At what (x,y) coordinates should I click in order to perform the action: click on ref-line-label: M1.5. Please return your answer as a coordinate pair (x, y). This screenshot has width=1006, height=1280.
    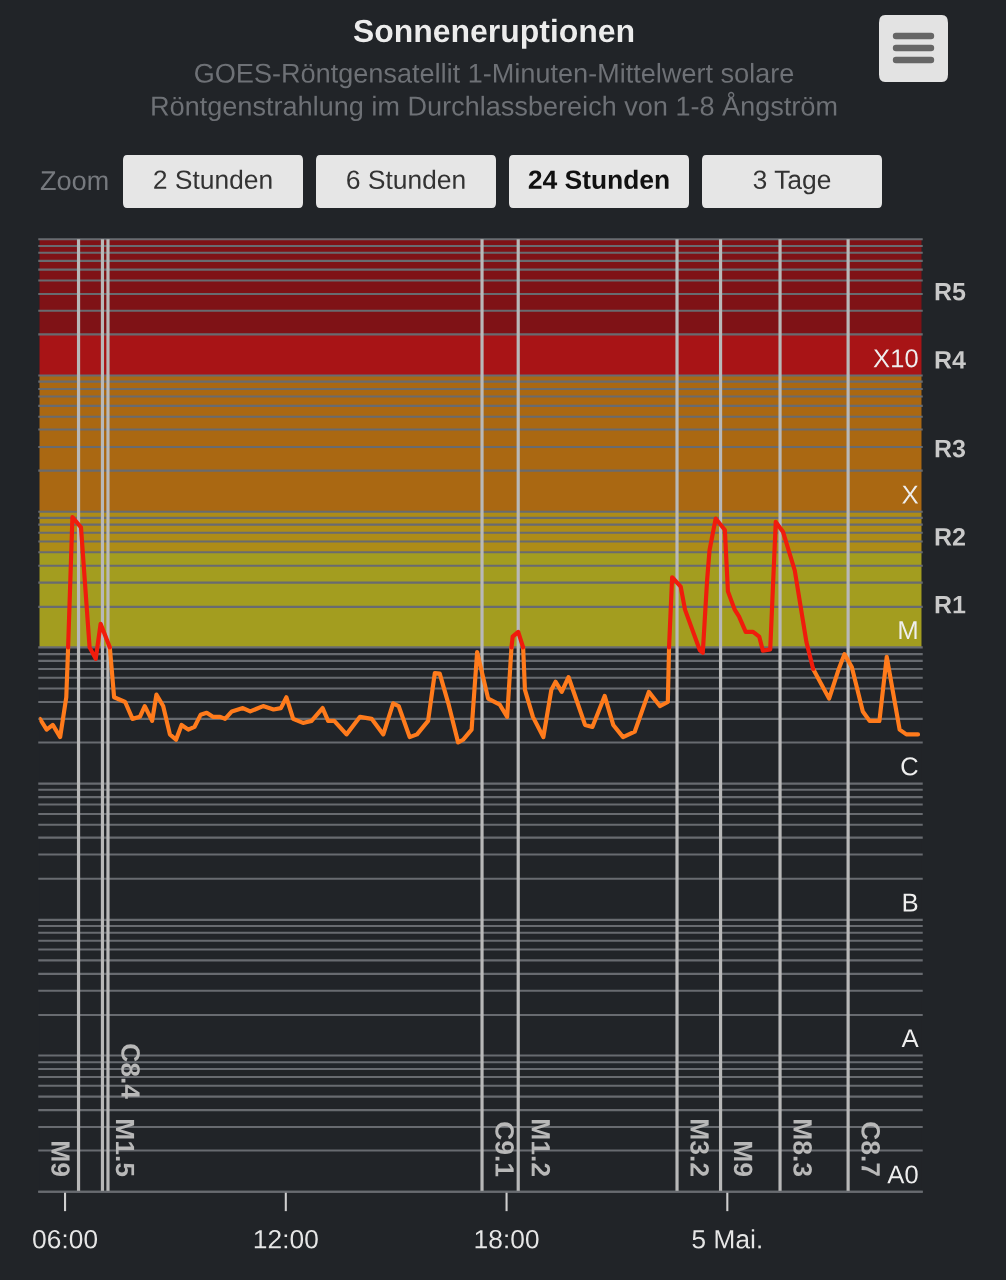
    Looking at the image, I should click on (125, 1148).